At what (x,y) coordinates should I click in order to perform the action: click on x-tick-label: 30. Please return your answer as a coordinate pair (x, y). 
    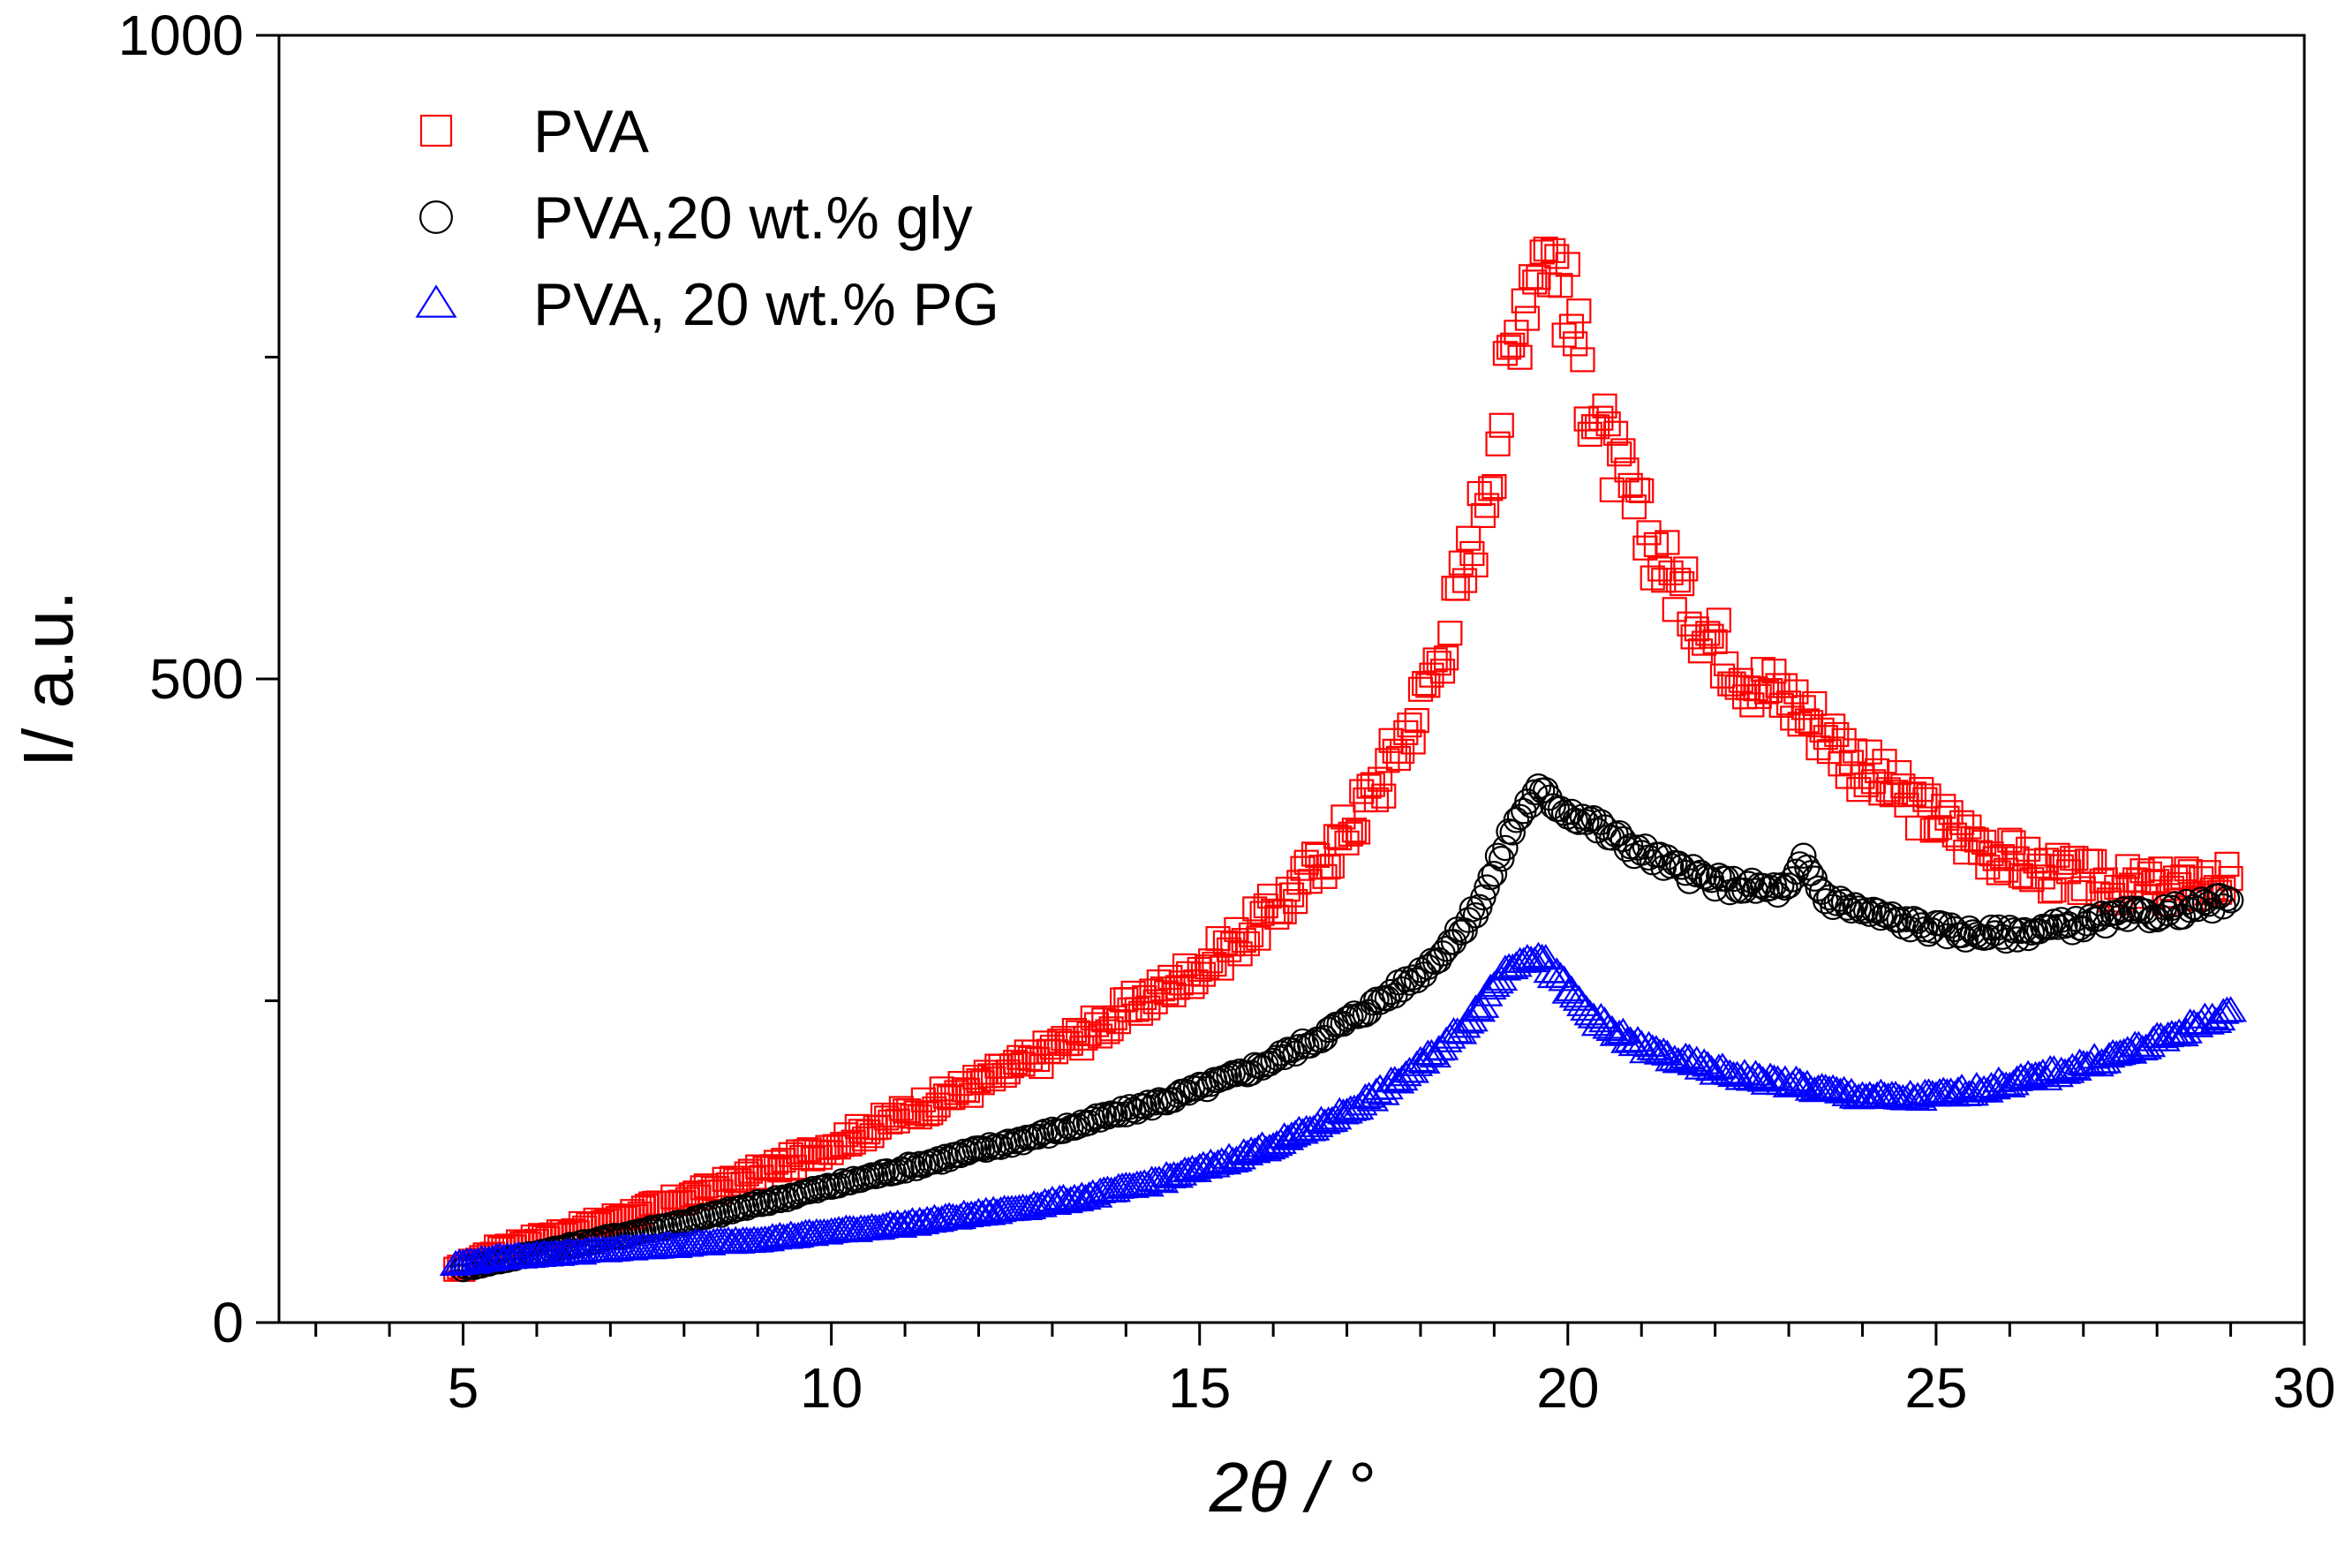
    Looking at the image, I should click on (2304, 1388).